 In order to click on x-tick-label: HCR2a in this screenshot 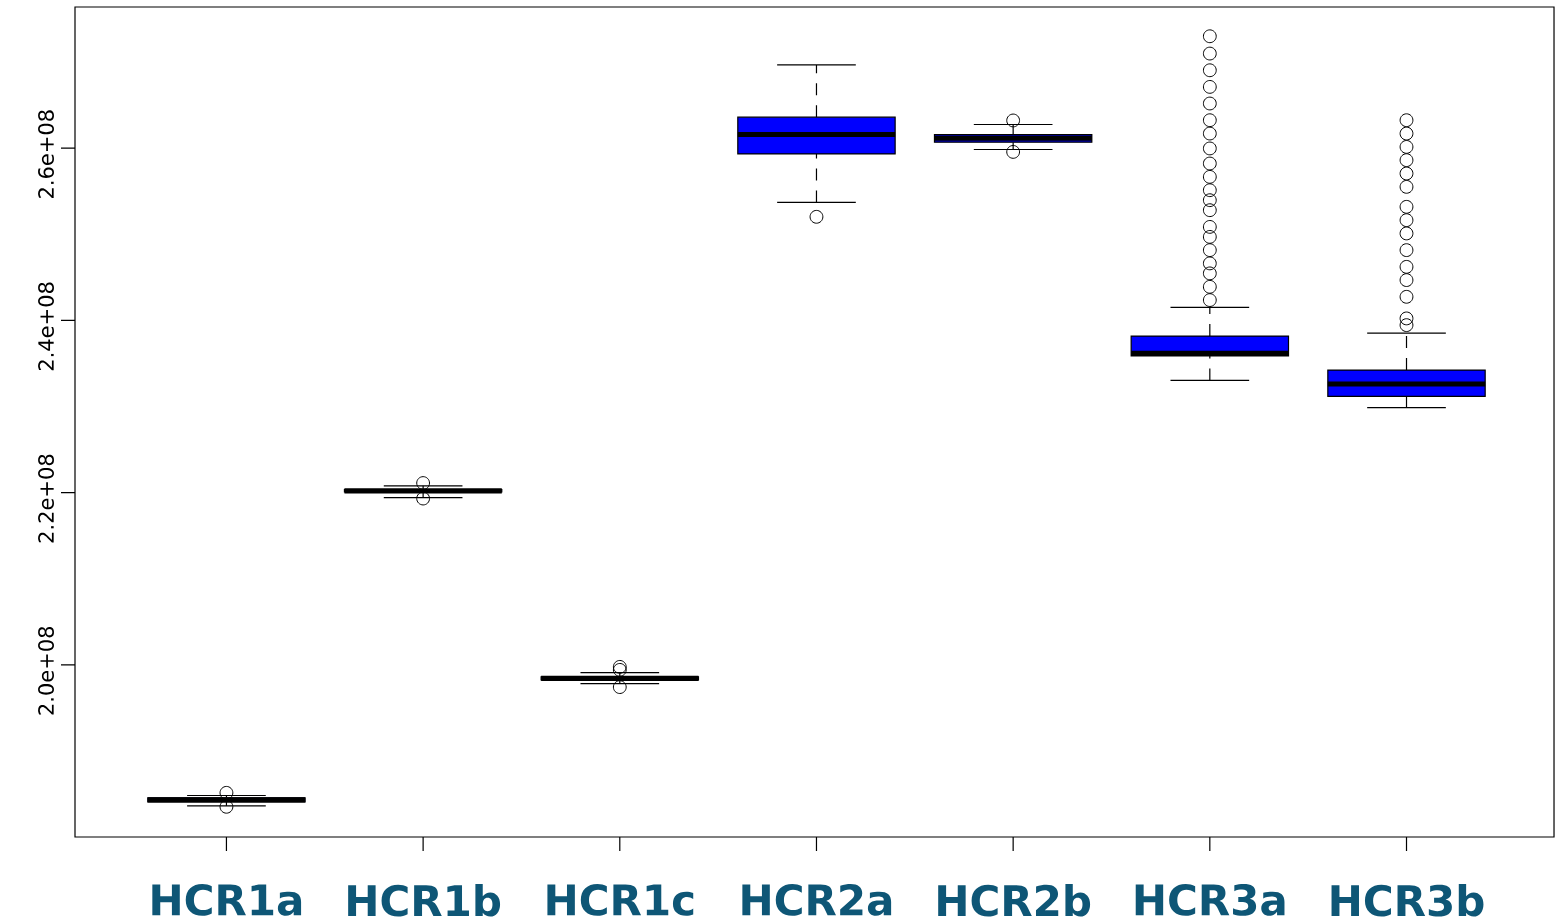, I will do `click(817, 900)`.